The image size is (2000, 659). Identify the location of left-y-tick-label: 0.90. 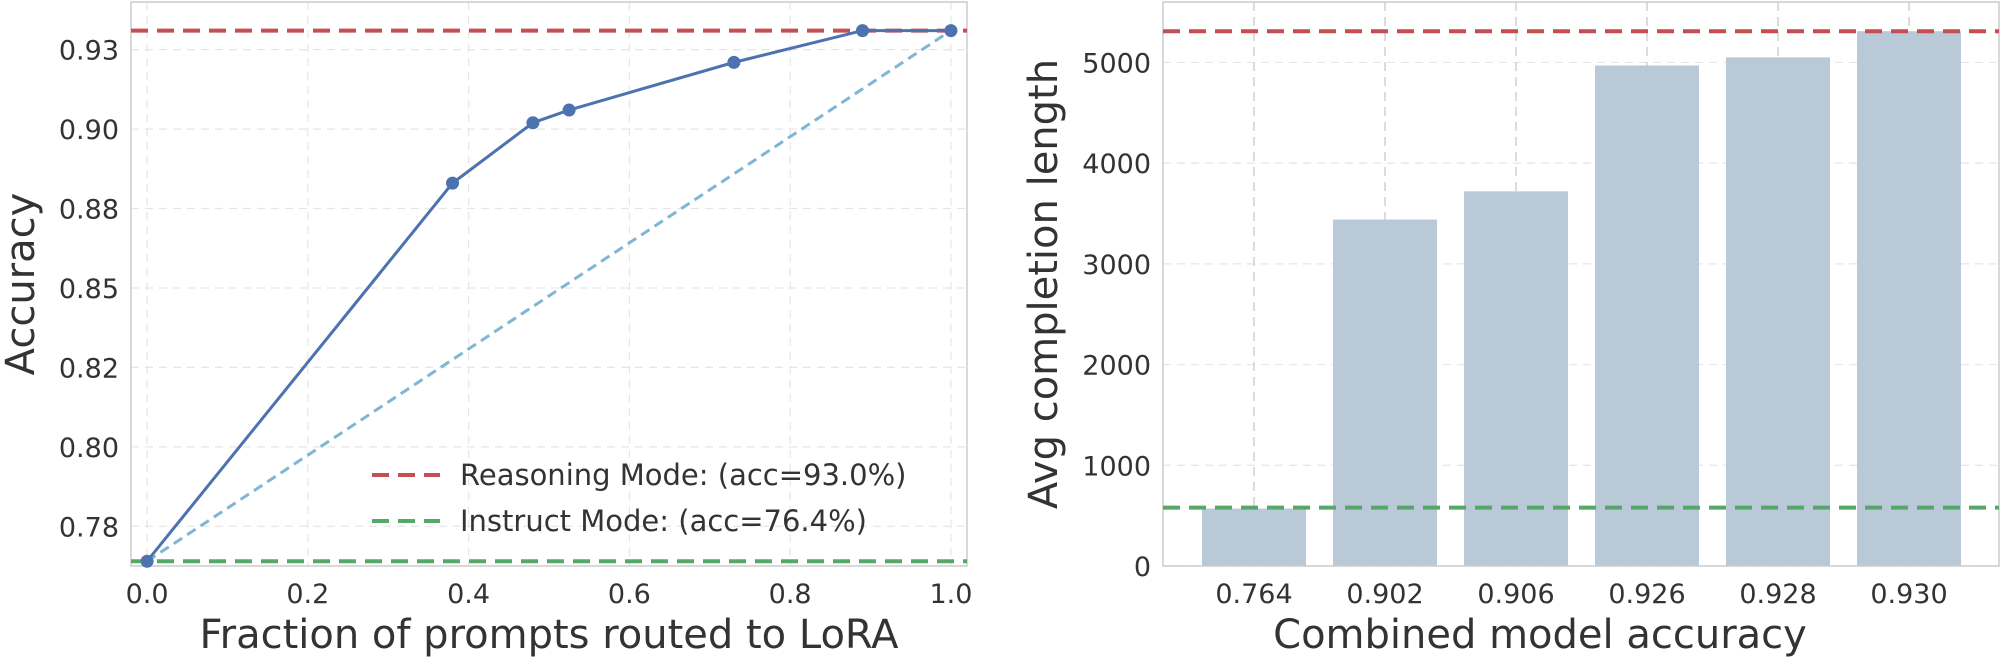
(89, 130).